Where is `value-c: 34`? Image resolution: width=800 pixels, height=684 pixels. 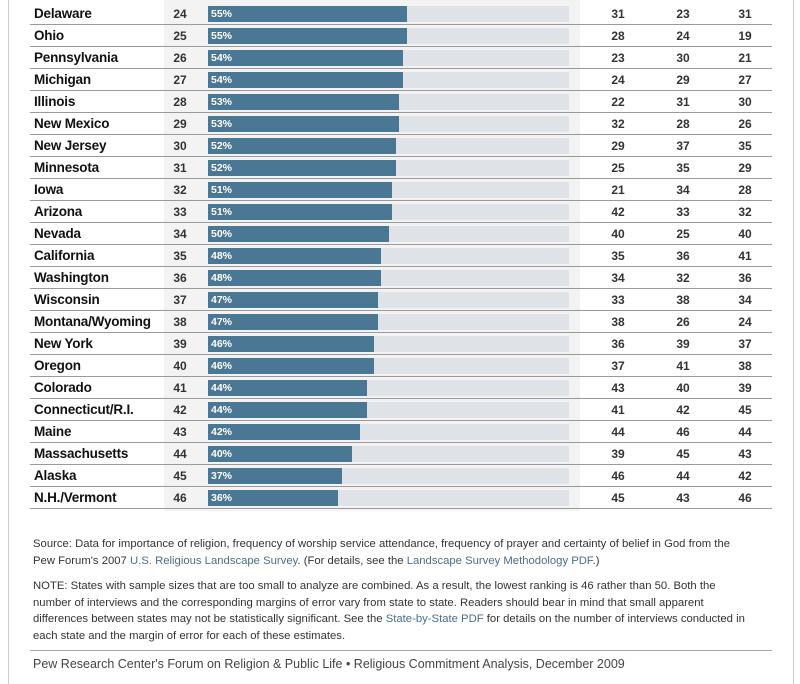 value-c: 34 is located at coordinates (745, 300).